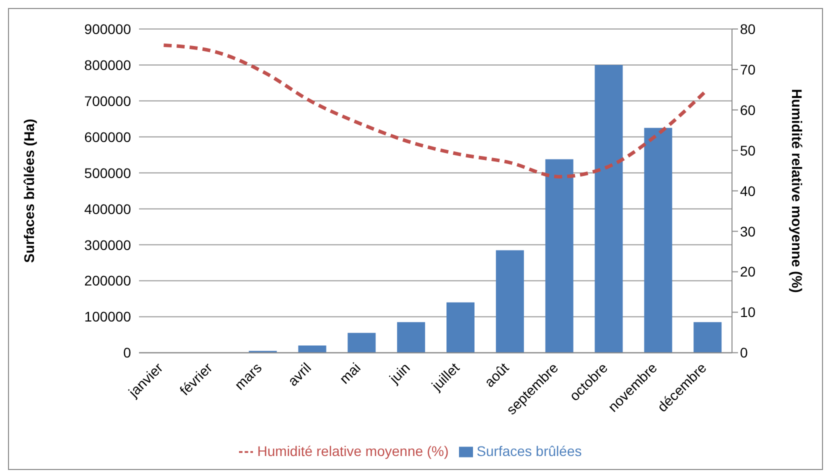  I want to click on x-tick-label: août, so click(496, 374).